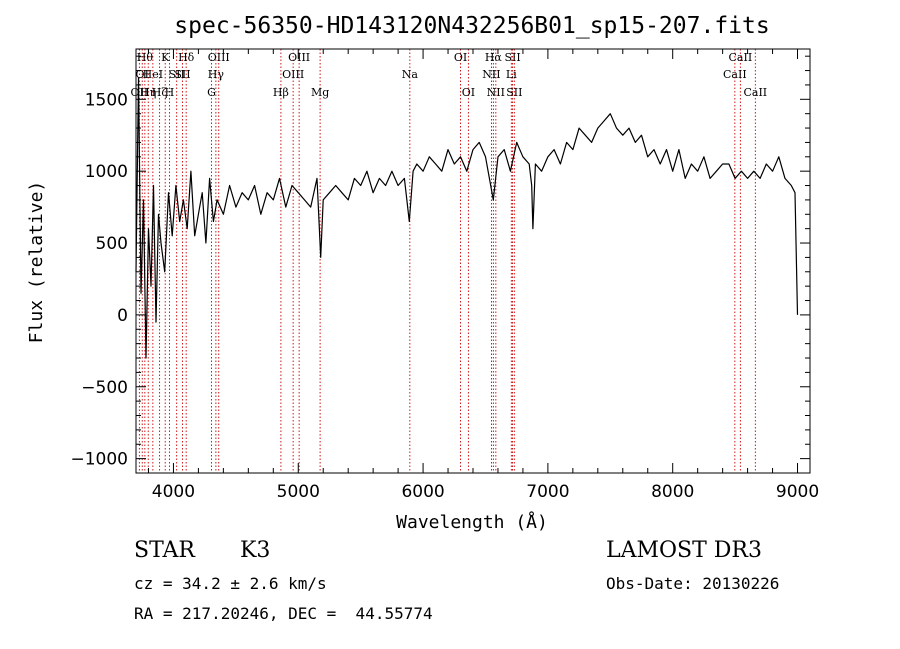 This screenshot has height=649, width=900. I want to click on y-axis-label: Flux (relative), so click(36, 262).